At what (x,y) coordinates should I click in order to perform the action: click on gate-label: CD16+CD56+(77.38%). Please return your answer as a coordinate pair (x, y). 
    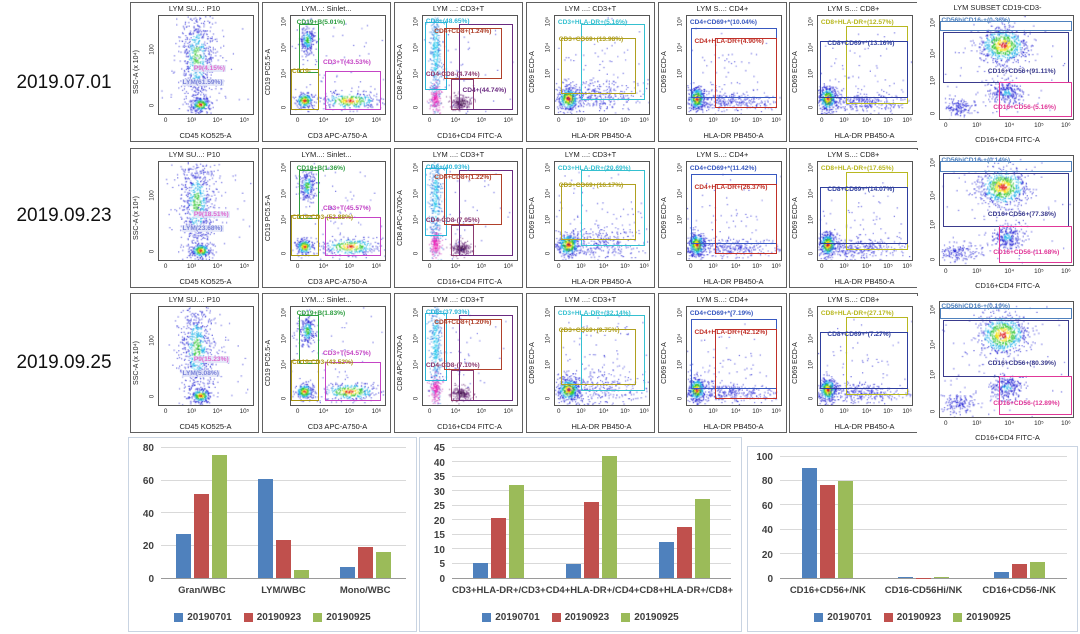
    Looking at the image, I should click on (1022, 214).